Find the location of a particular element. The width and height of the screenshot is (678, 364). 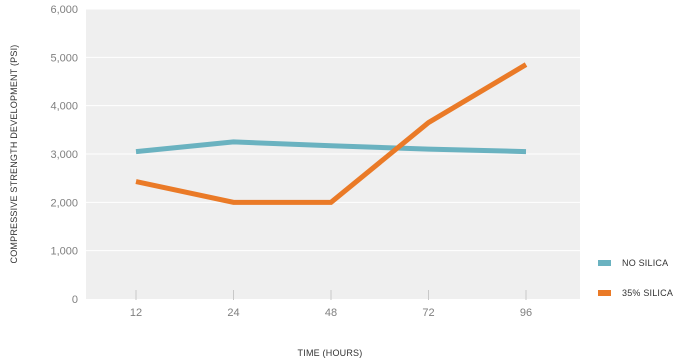

y-axis-ticks: 0 1,000 2,000 3,000 4,000 5,000 6,000 is located at coordinates (64, 155).